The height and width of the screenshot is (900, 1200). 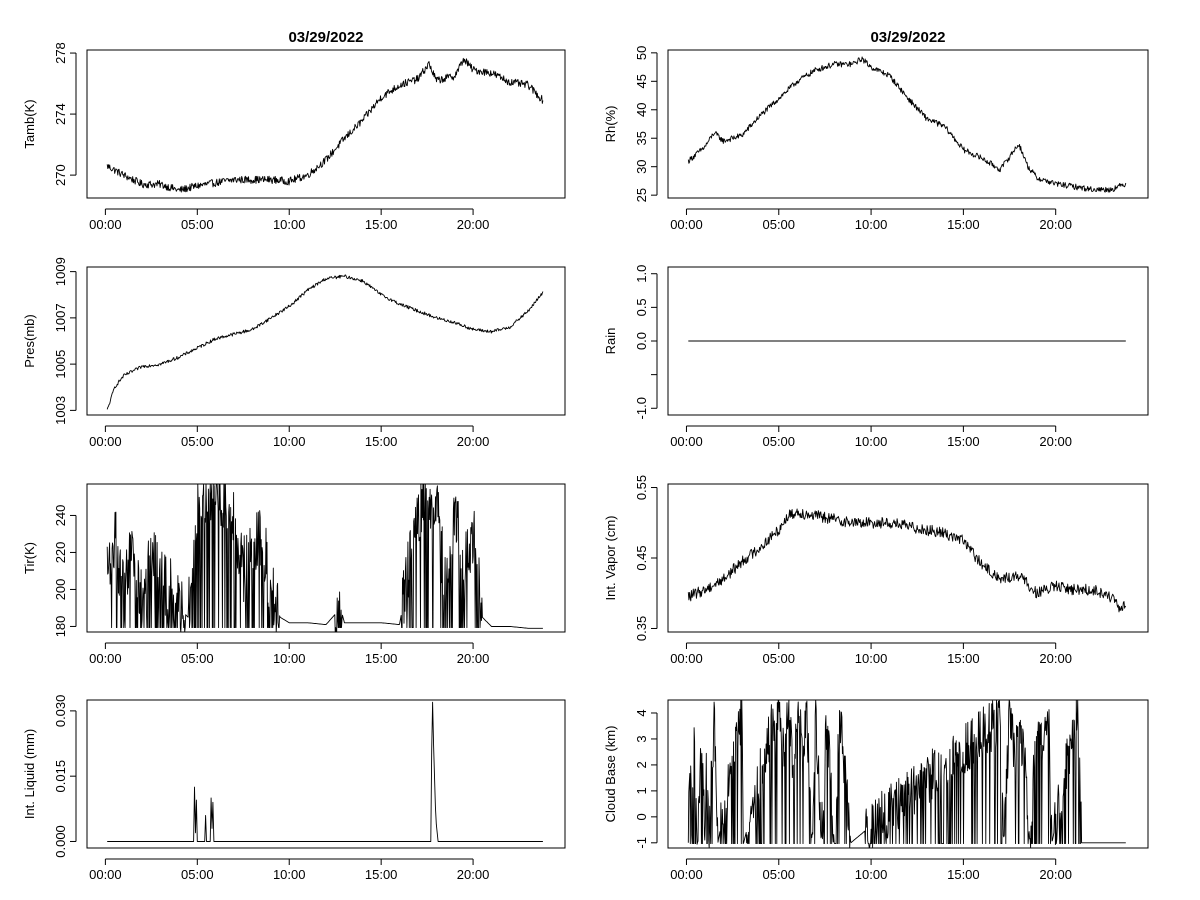 What do you see at coordinates (641, 53) in the screenshot?
I see `y-tick-label: 50` at bounding box center [641, 53].